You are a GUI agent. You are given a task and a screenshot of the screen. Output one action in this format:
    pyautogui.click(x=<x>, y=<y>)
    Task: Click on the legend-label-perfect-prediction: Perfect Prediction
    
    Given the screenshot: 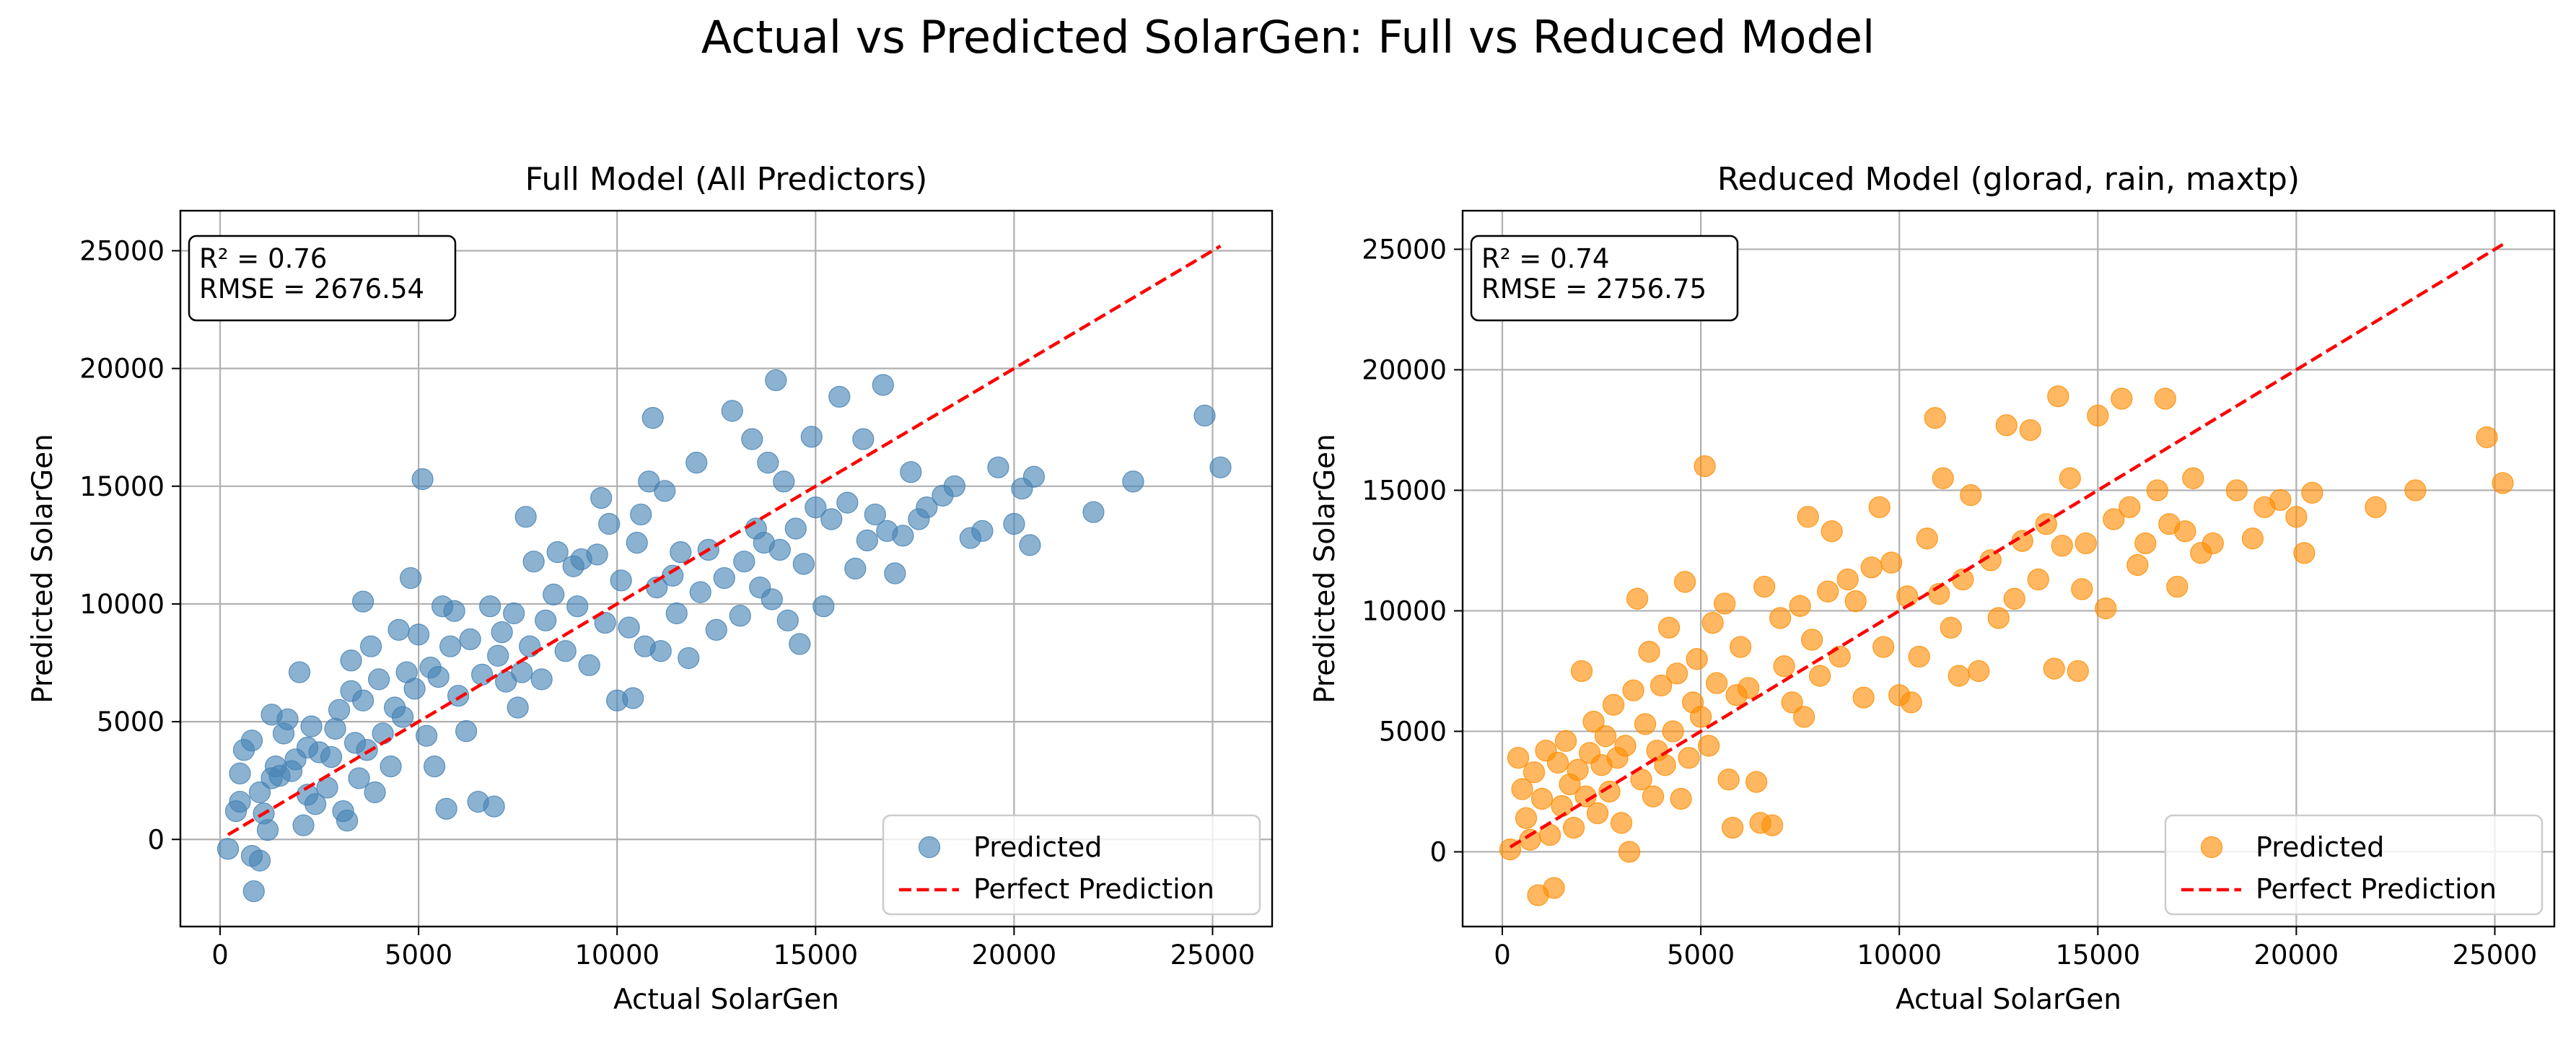 What is the action you would take?
    pyautogui.click(x=2376, y=889)
    